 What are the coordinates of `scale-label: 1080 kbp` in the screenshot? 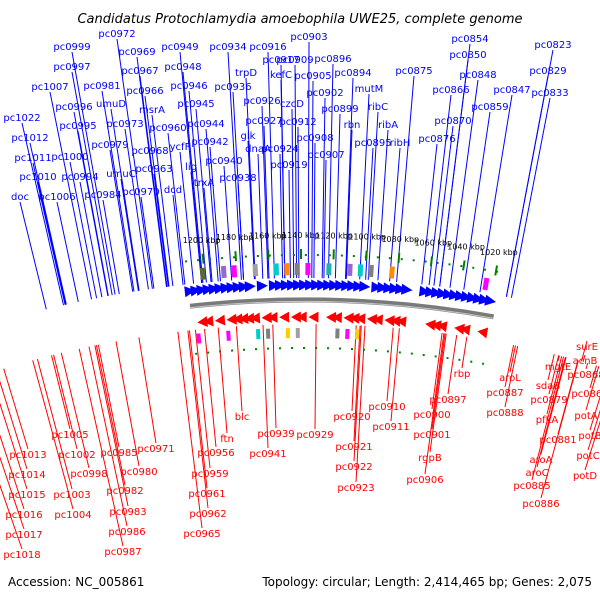 It's located at (400, 239).